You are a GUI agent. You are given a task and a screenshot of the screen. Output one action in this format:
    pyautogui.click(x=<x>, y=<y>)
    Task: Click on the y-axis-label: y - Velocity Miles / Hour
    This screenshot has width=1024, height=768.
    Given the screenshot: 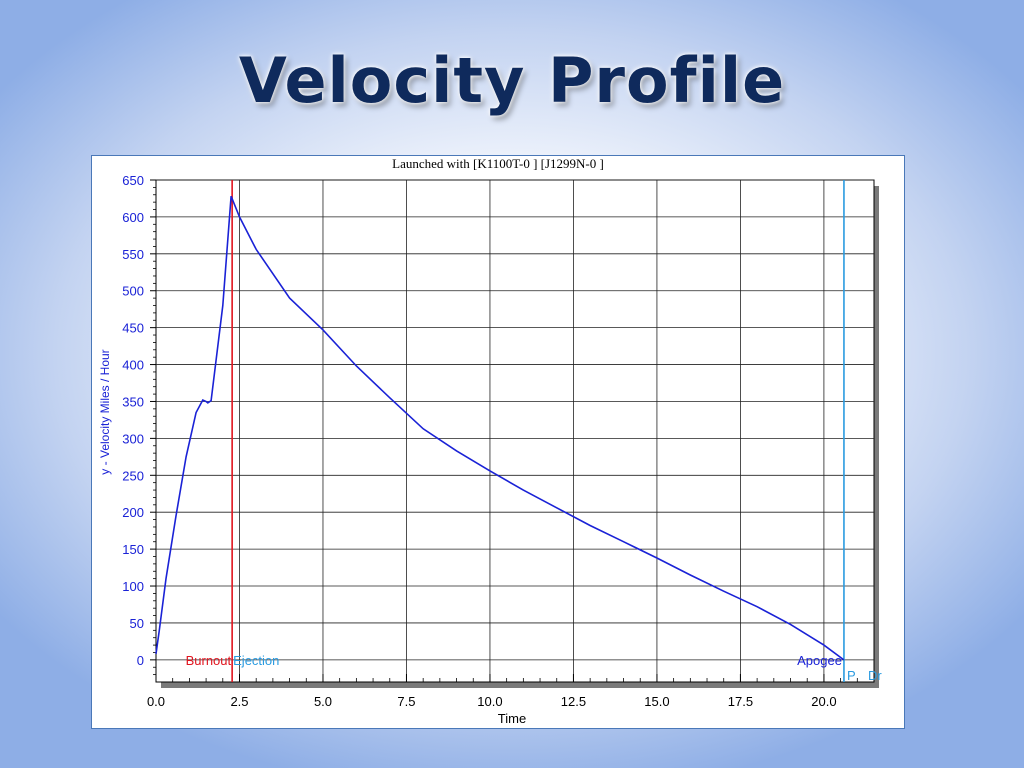 What is the action you would take?
    pyautogui.click(x=105, y=411)
    